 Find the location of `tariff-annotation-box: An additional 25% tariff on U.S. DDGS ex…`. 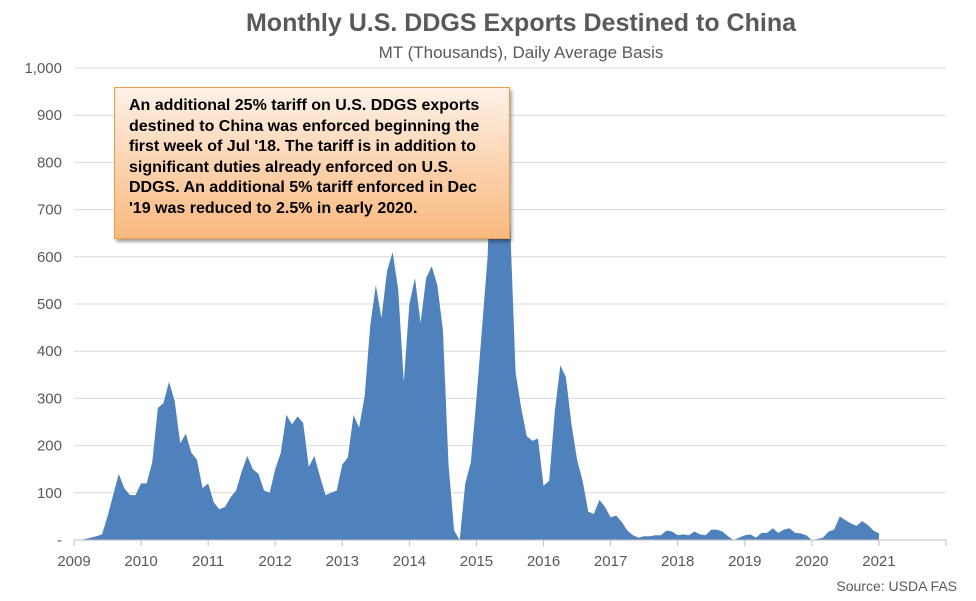

tariff-annotation-box: An additional 25% tariff on U.S. DDGS ex… is located at coordinates (312, 163).